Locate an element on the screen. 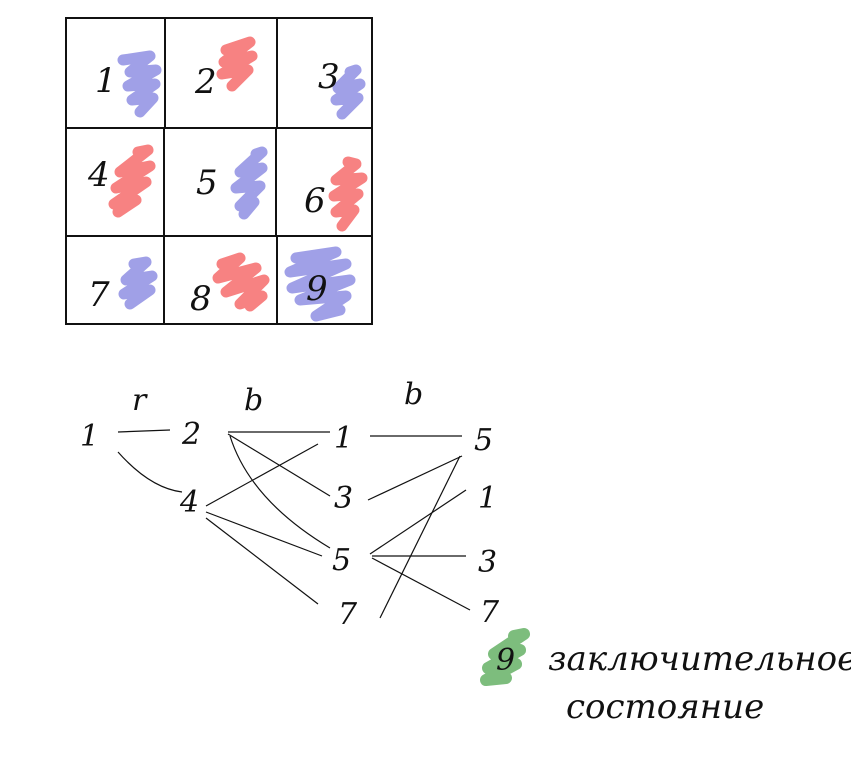  cell-8-scribble is located at coordinates (241, 282).